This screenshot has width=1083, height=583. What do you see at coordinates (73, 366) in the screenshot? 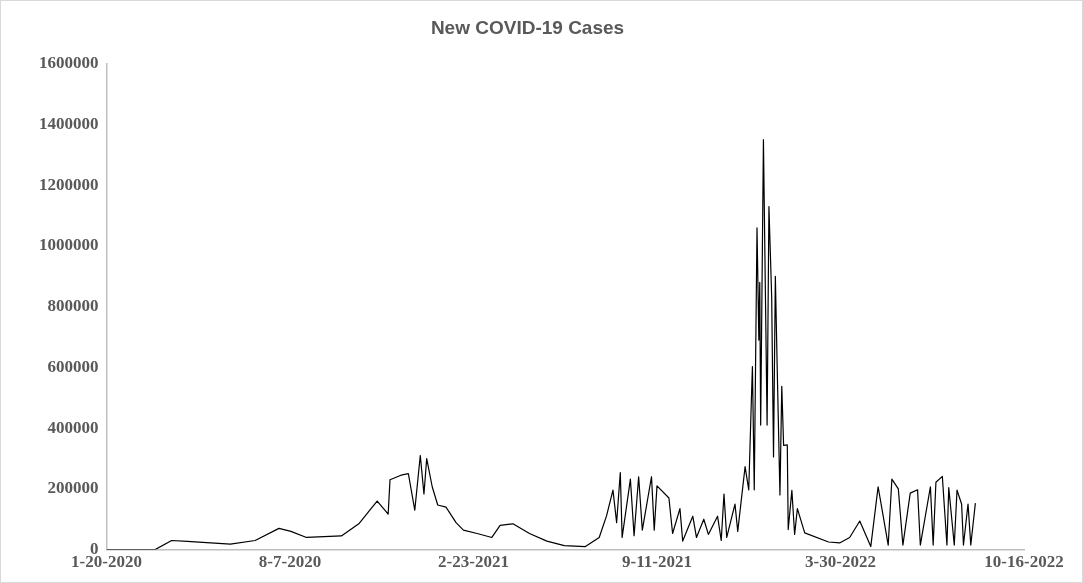
I see `y-tick-label: 600000` at bounding box center [73, 366].